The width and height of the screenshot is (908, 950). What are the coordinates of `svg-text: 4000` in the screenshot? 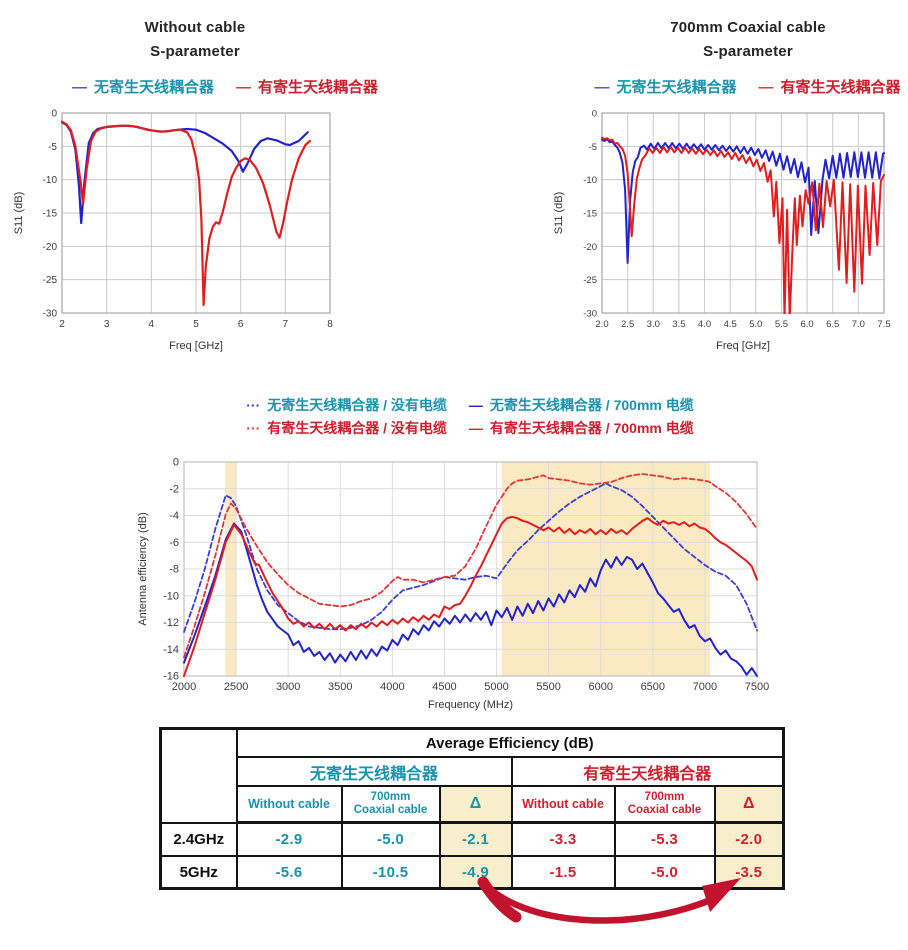 It's located at (392, 687).